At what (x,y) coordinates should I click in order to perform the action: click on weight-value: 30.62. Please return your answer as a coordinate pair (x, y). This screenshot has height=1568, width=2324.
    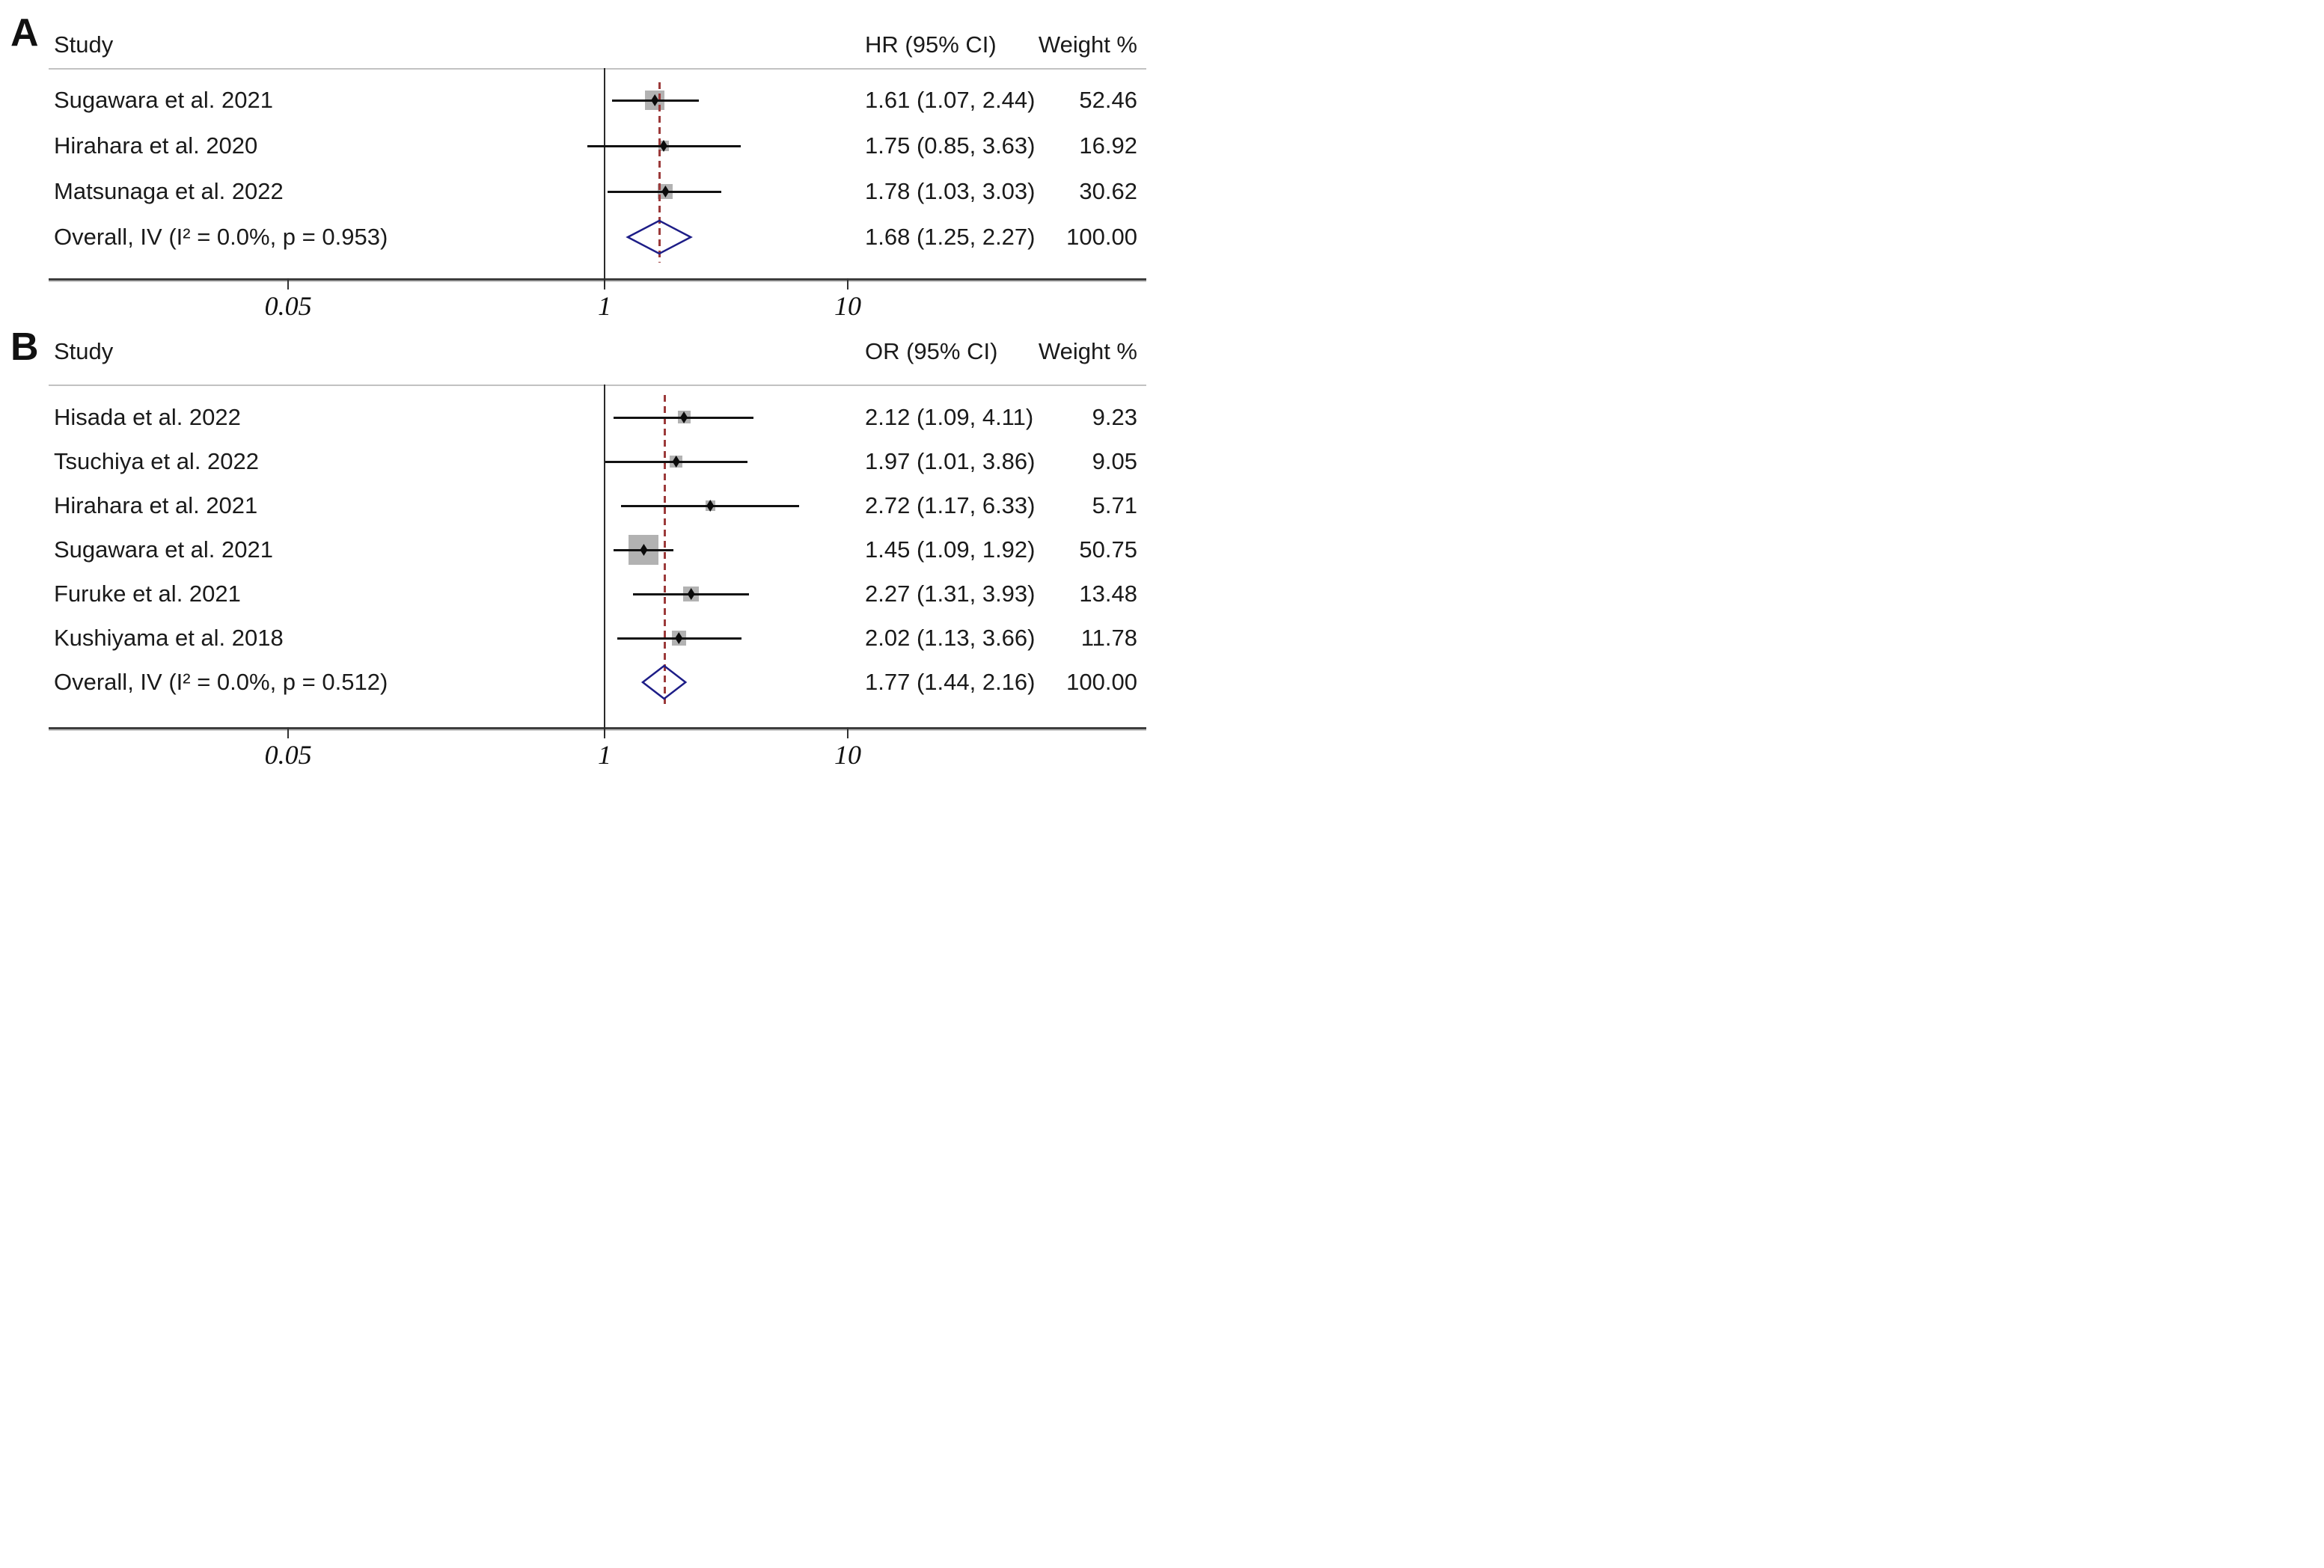
    Looking at the image, I should click on (1108, 191).